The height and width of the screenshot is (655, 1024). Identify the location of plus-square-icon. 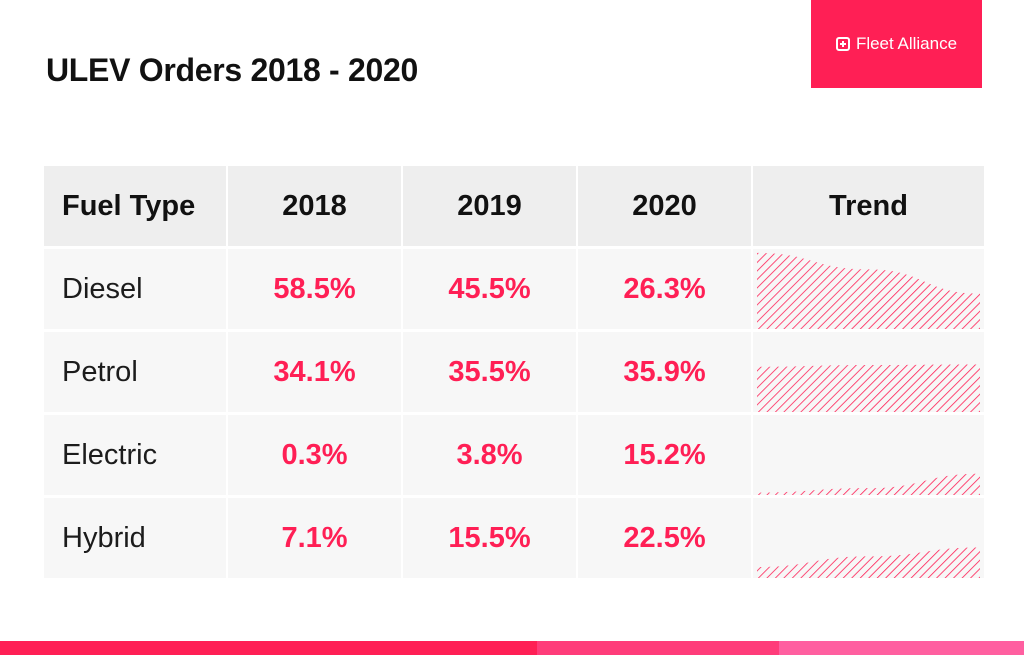
(842, 44).